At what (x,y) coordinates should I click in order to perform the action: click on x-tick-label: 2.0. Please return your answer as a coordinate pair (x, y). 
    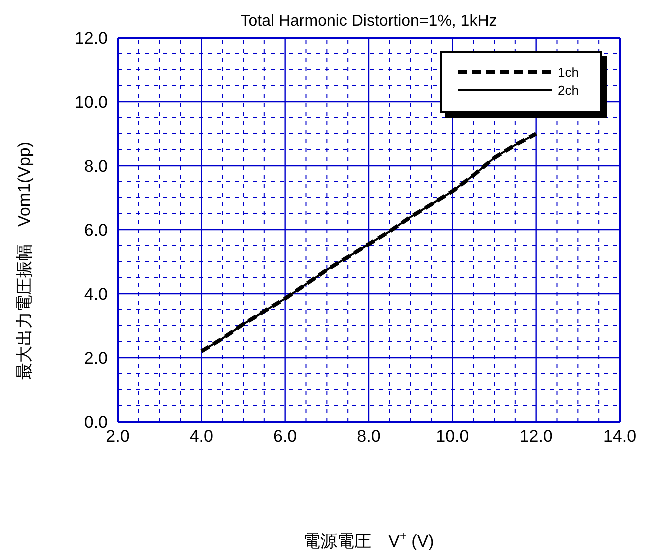
    Looking at the image, I should click on (118, 436).